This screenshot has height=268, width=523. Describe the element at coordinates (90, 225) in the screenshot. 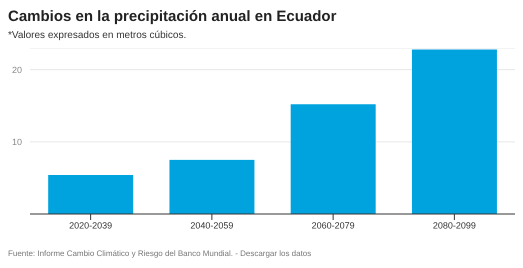

I see `x-tick-label: 2020-2039` at that location.